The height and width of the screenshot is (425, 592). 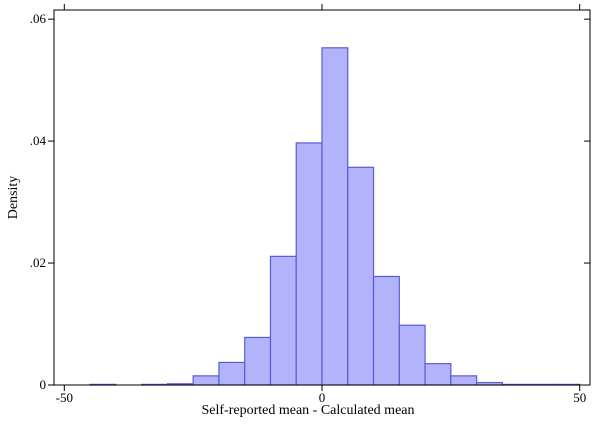 I want to click on x-tick-label: -50, so click(x=64, y=397).